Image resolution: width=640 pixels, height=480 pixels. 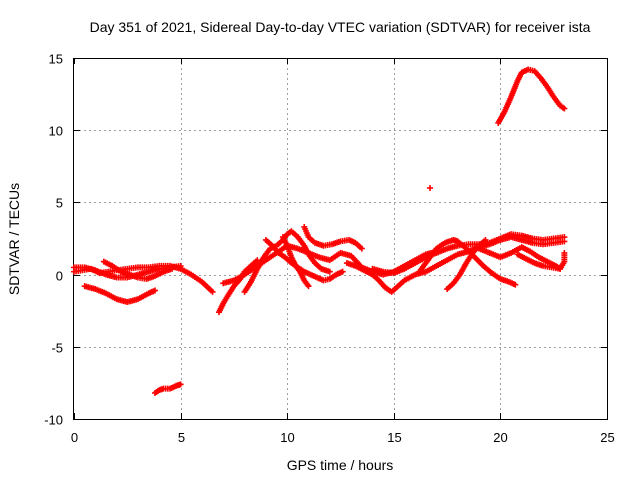 I want to click on x-tick-label: 15, so click(x=394, y=437).